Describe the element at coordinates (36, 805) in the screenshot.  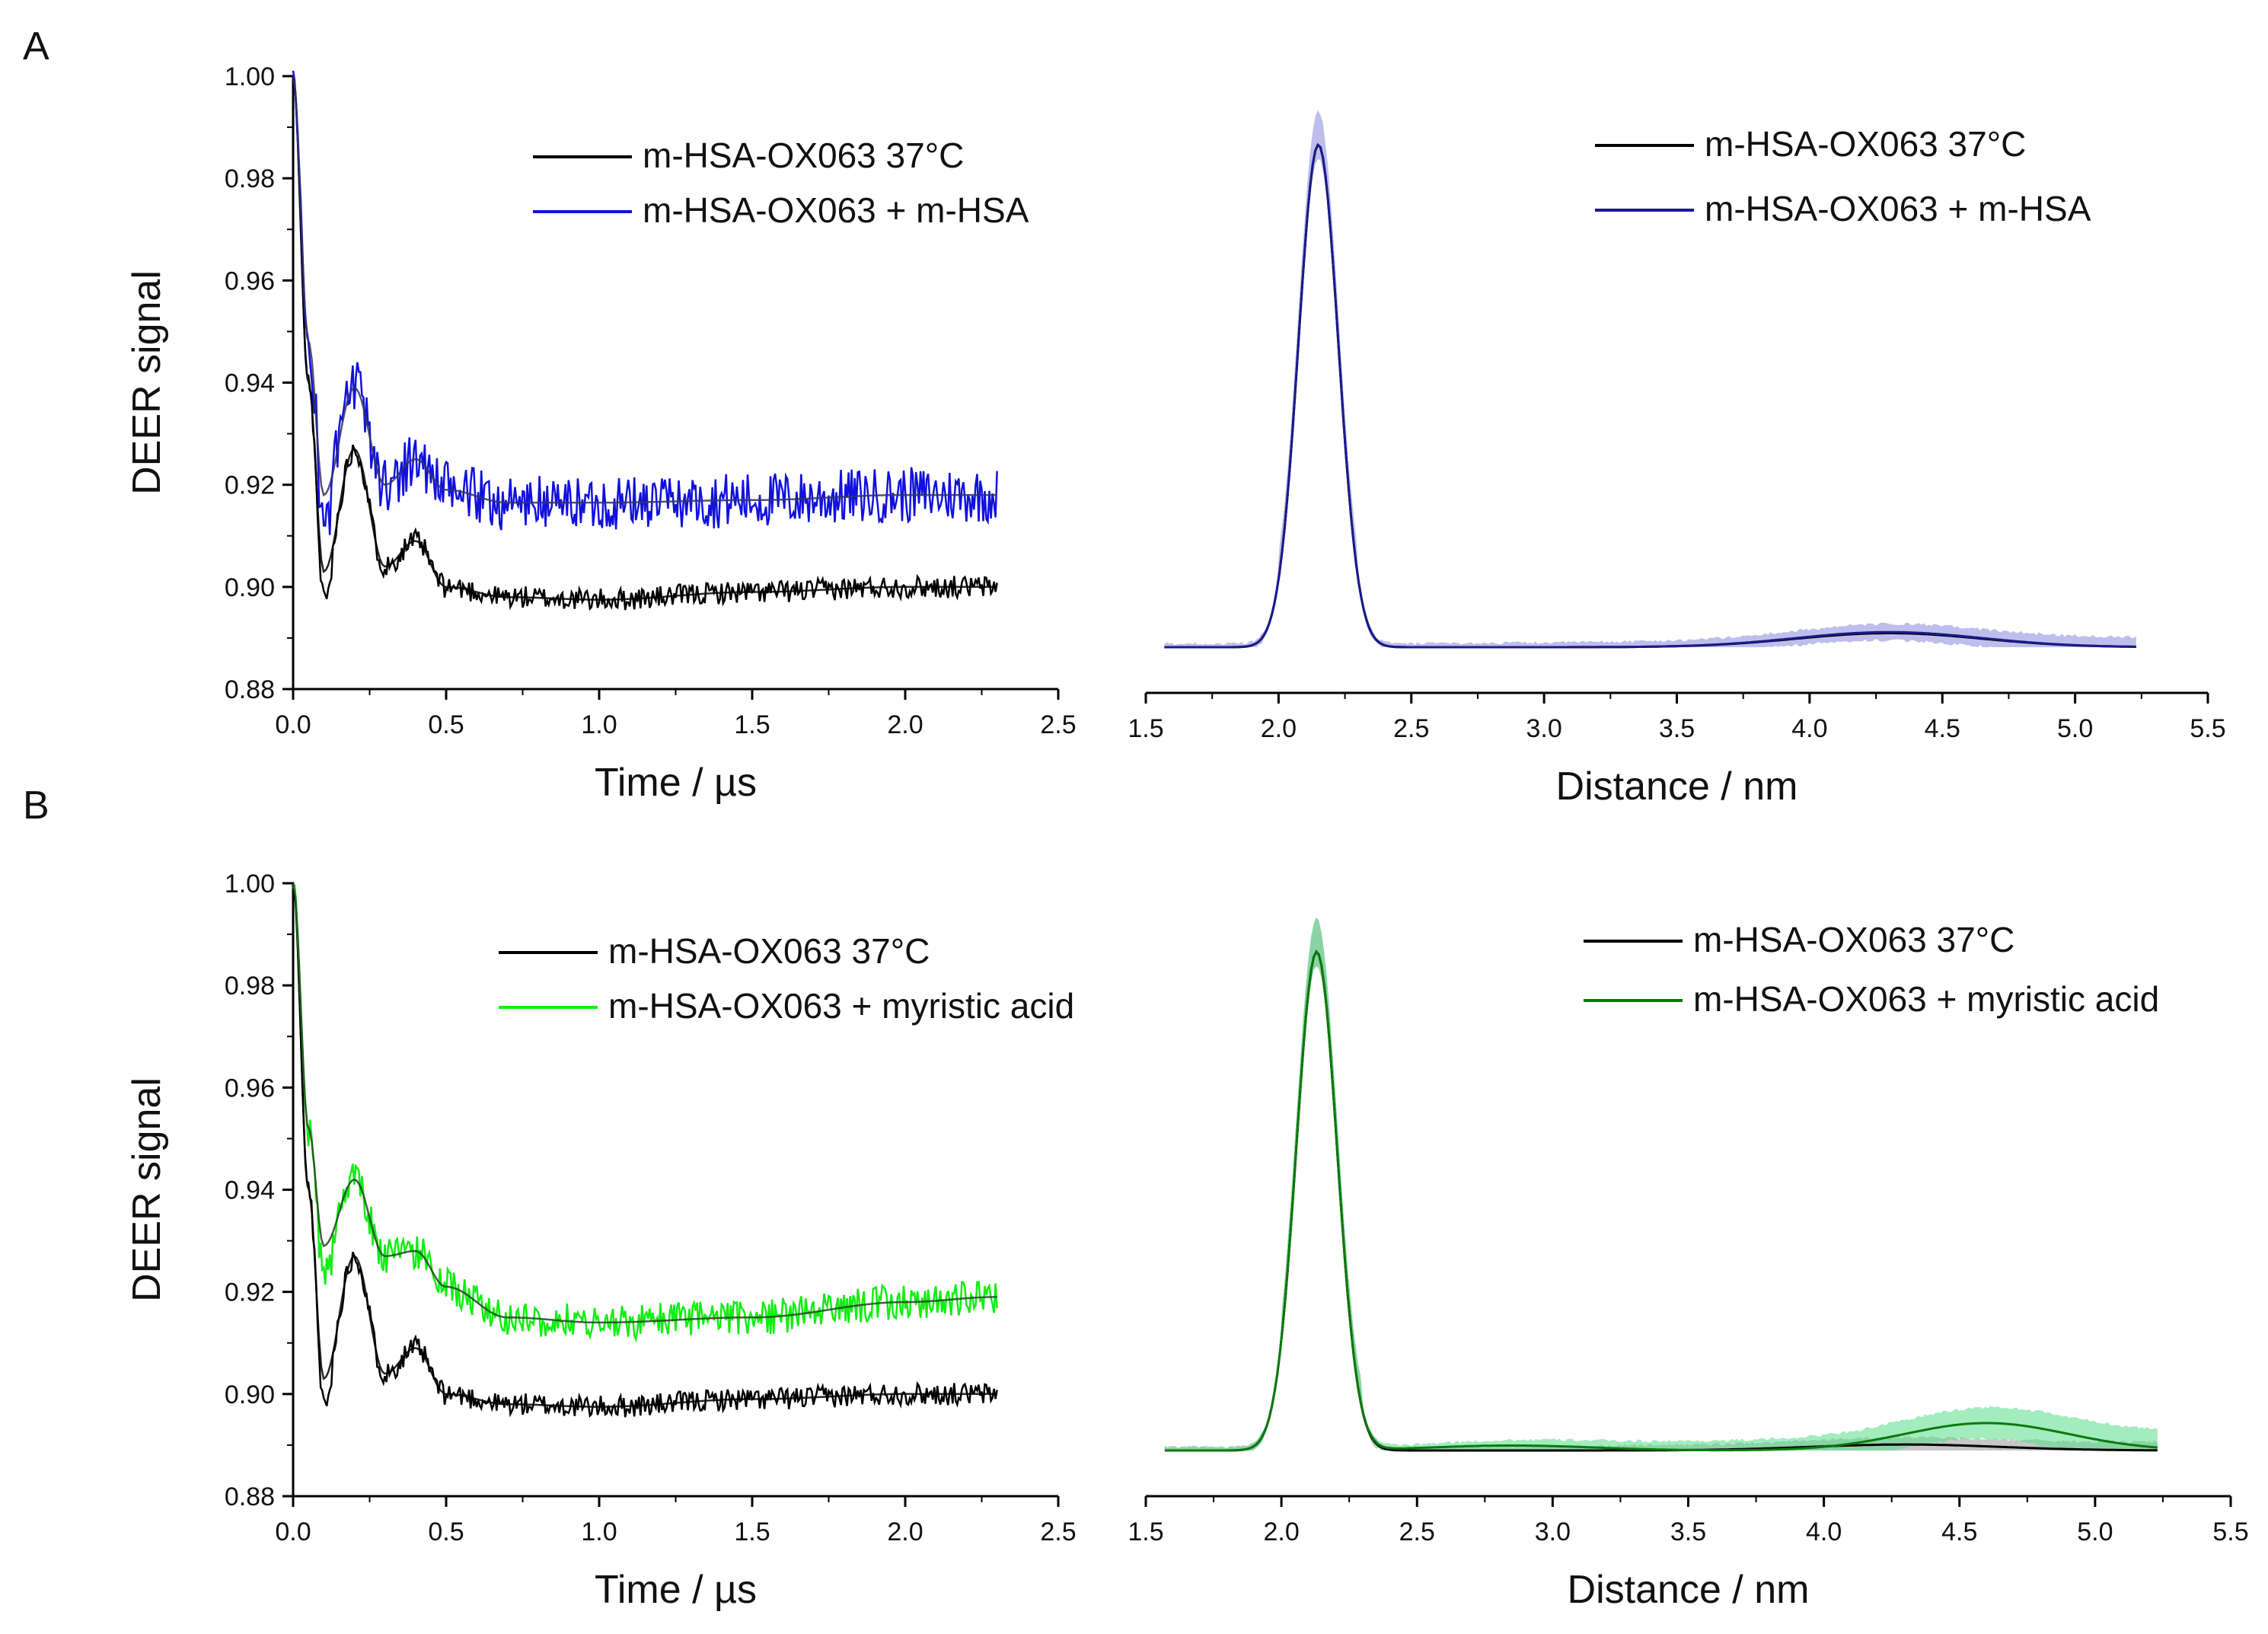
I see `panel-letter-b: B` at that location.